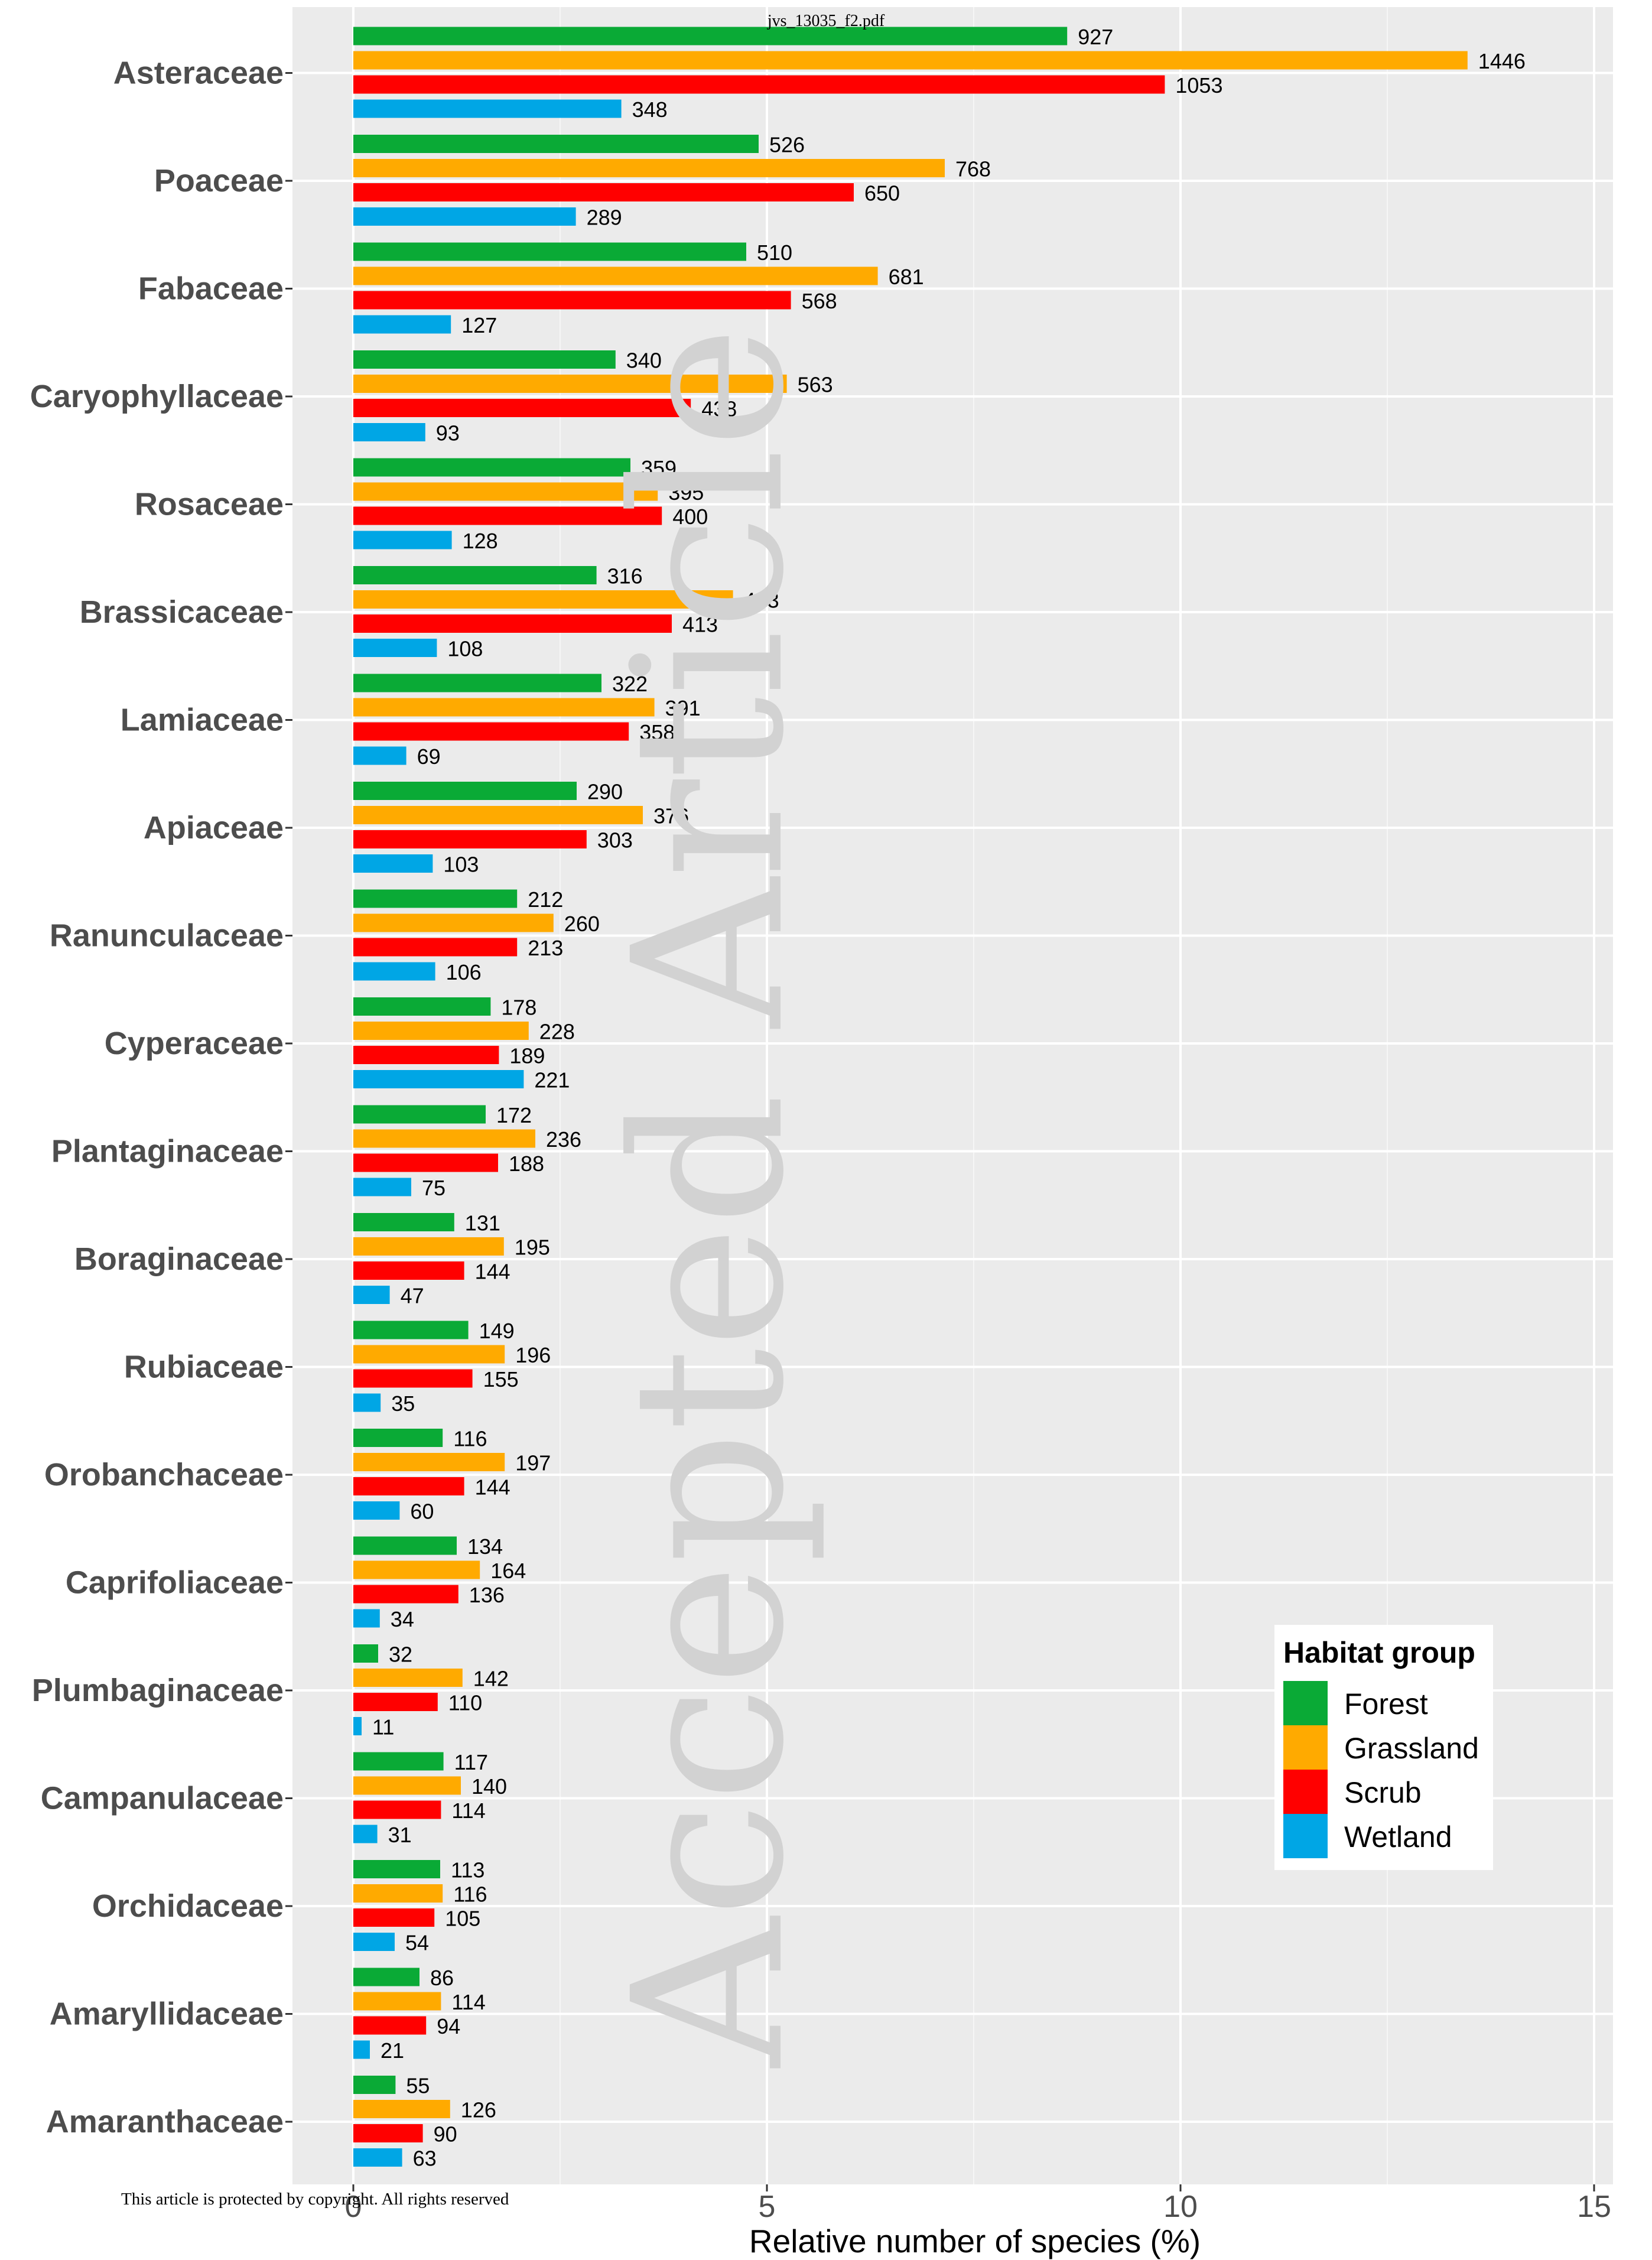  Describe the element at coordinates (403, 1222) in the screenshot. I see `bar-boraginaceae-forest` at that location.